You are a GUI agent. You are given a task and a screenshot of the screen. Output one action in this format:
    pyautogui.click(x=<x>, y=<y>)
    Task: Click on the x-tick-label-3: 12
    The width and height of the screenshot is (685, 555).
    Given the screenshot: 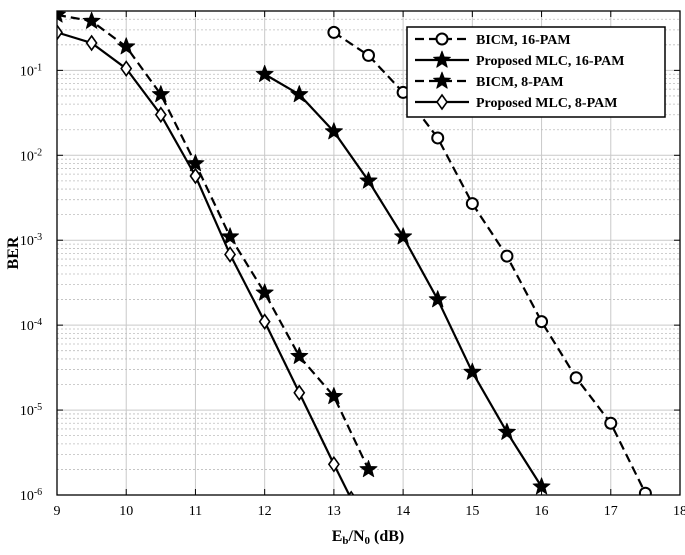 What is the action you would take?
    pyautogui.click(x=265, y=511)
    